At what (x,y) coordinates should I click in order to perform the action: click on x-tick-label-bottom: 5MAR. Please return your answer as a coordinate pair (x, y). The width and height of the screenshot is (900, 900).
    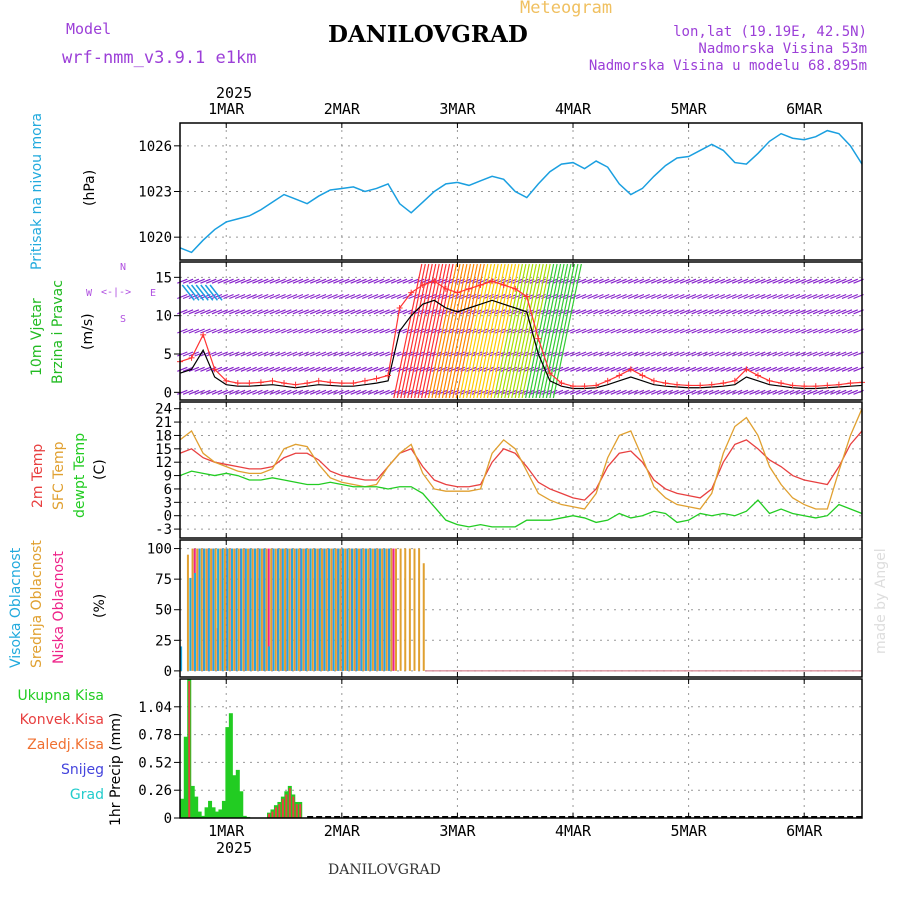
    Looking at the image, I should click on (689, 831).